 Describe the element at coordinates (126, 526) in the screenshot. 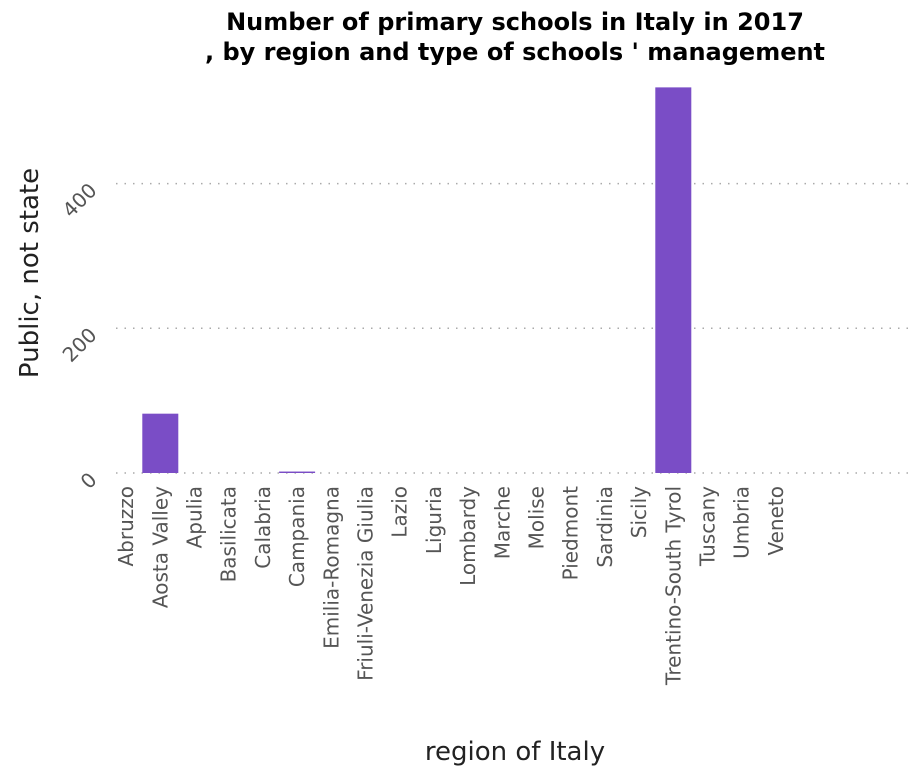

I see `x-tick-label: Abruzzo` at that location.